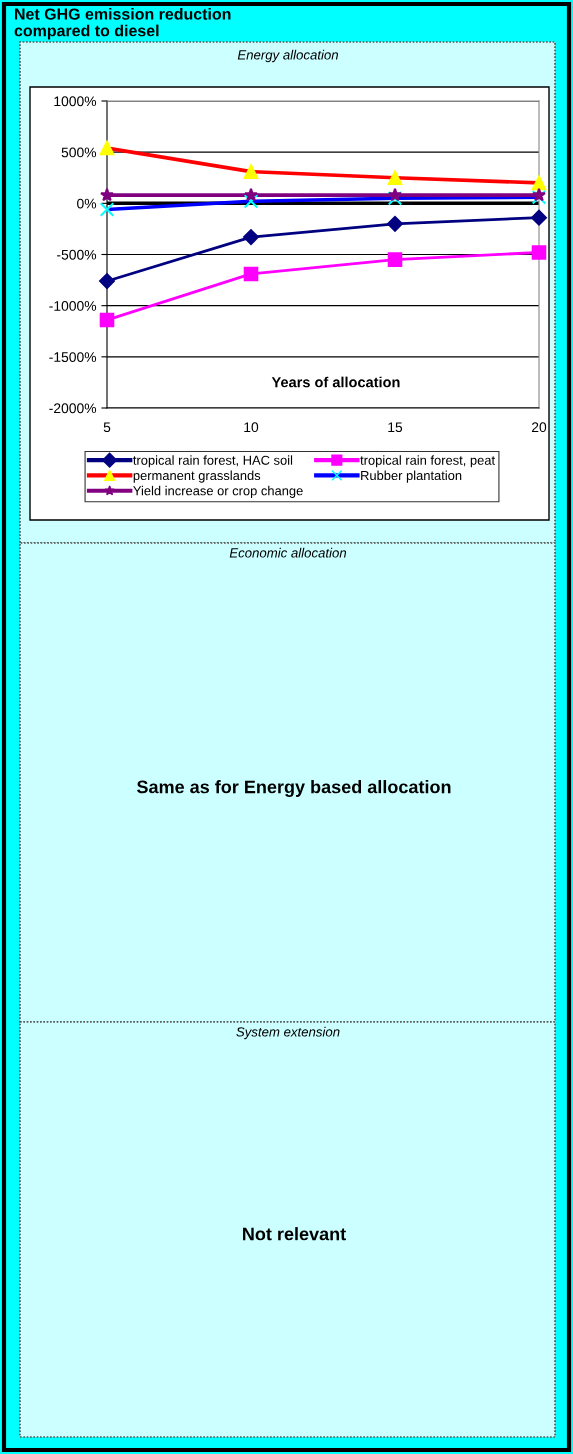 The width and height of the screenshot is (573, 1454). What do you see at coordinates (87, 203) in the screenshot?
I see `y-tick-label: 0%` at bounding box center [87, 203].